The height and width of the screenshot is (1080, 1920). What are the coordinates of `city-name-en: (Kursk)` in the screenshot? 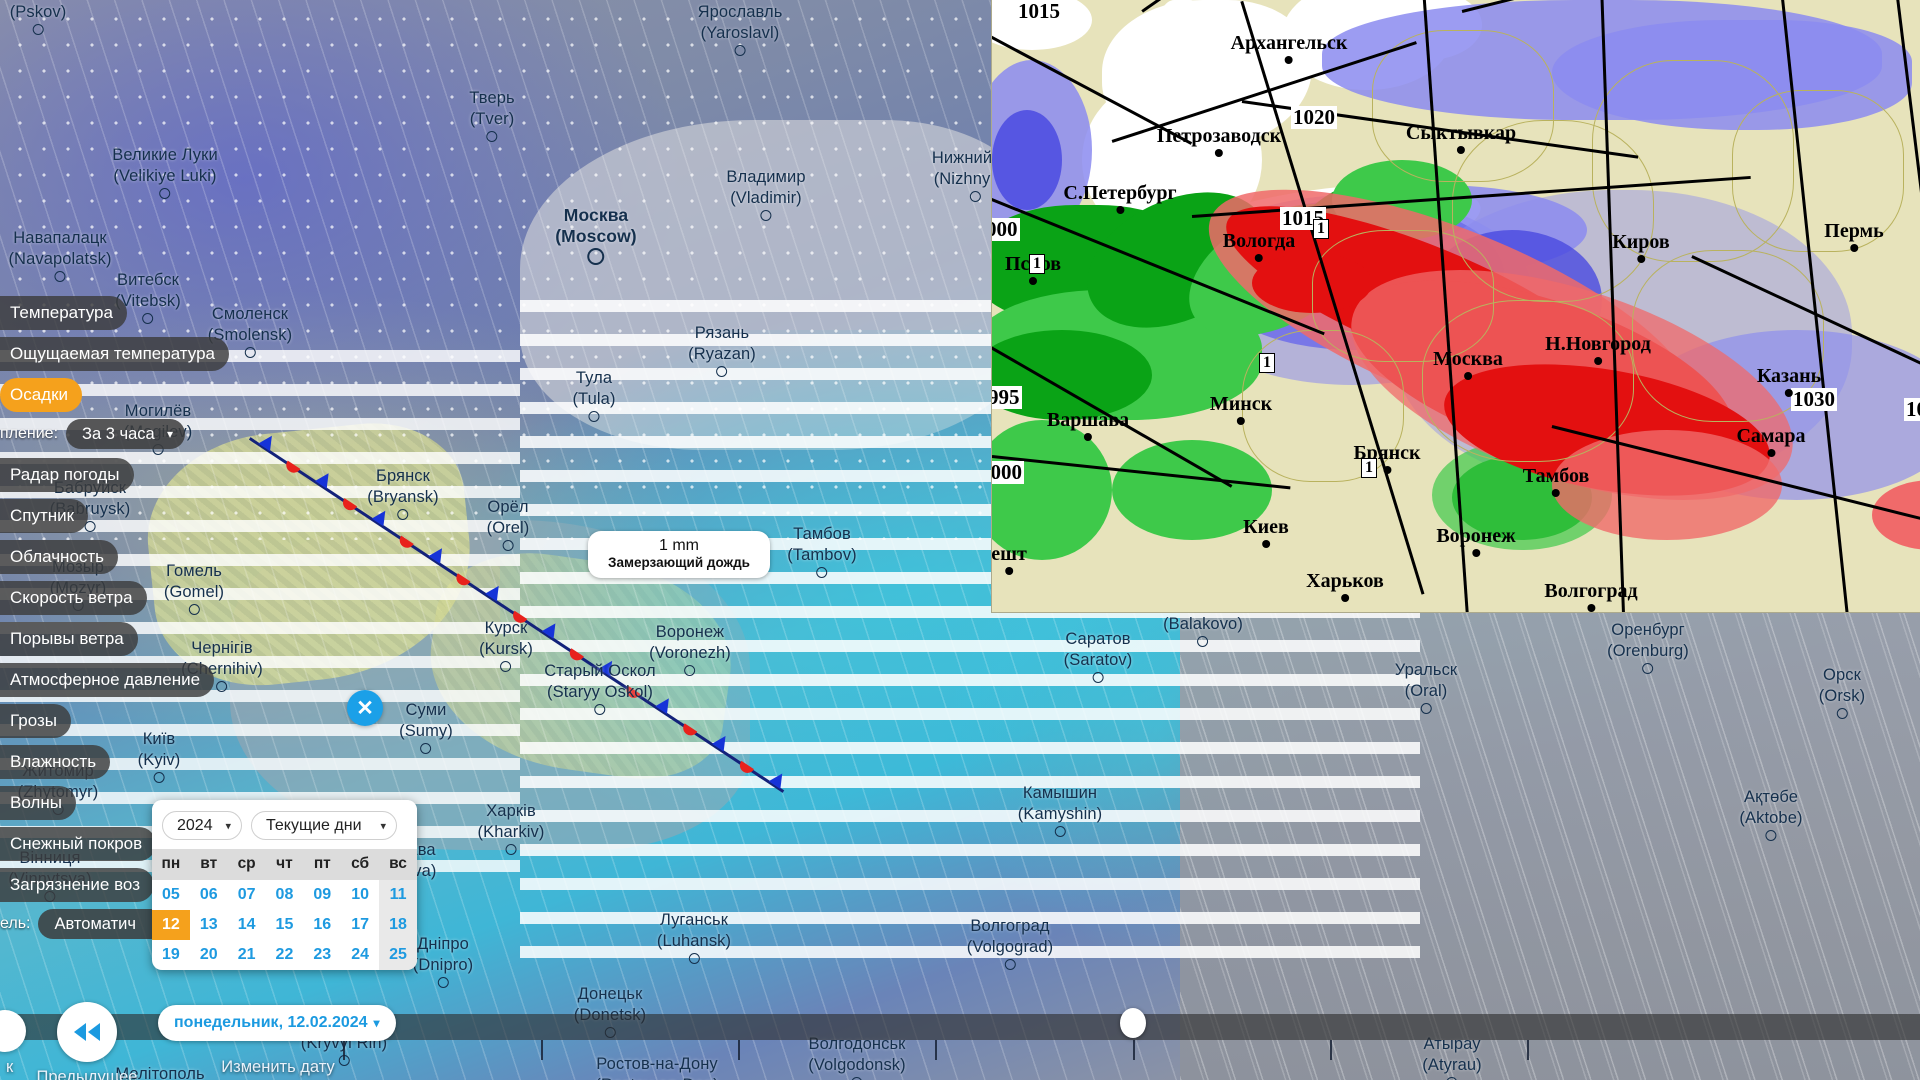 It's located at (506, 649).